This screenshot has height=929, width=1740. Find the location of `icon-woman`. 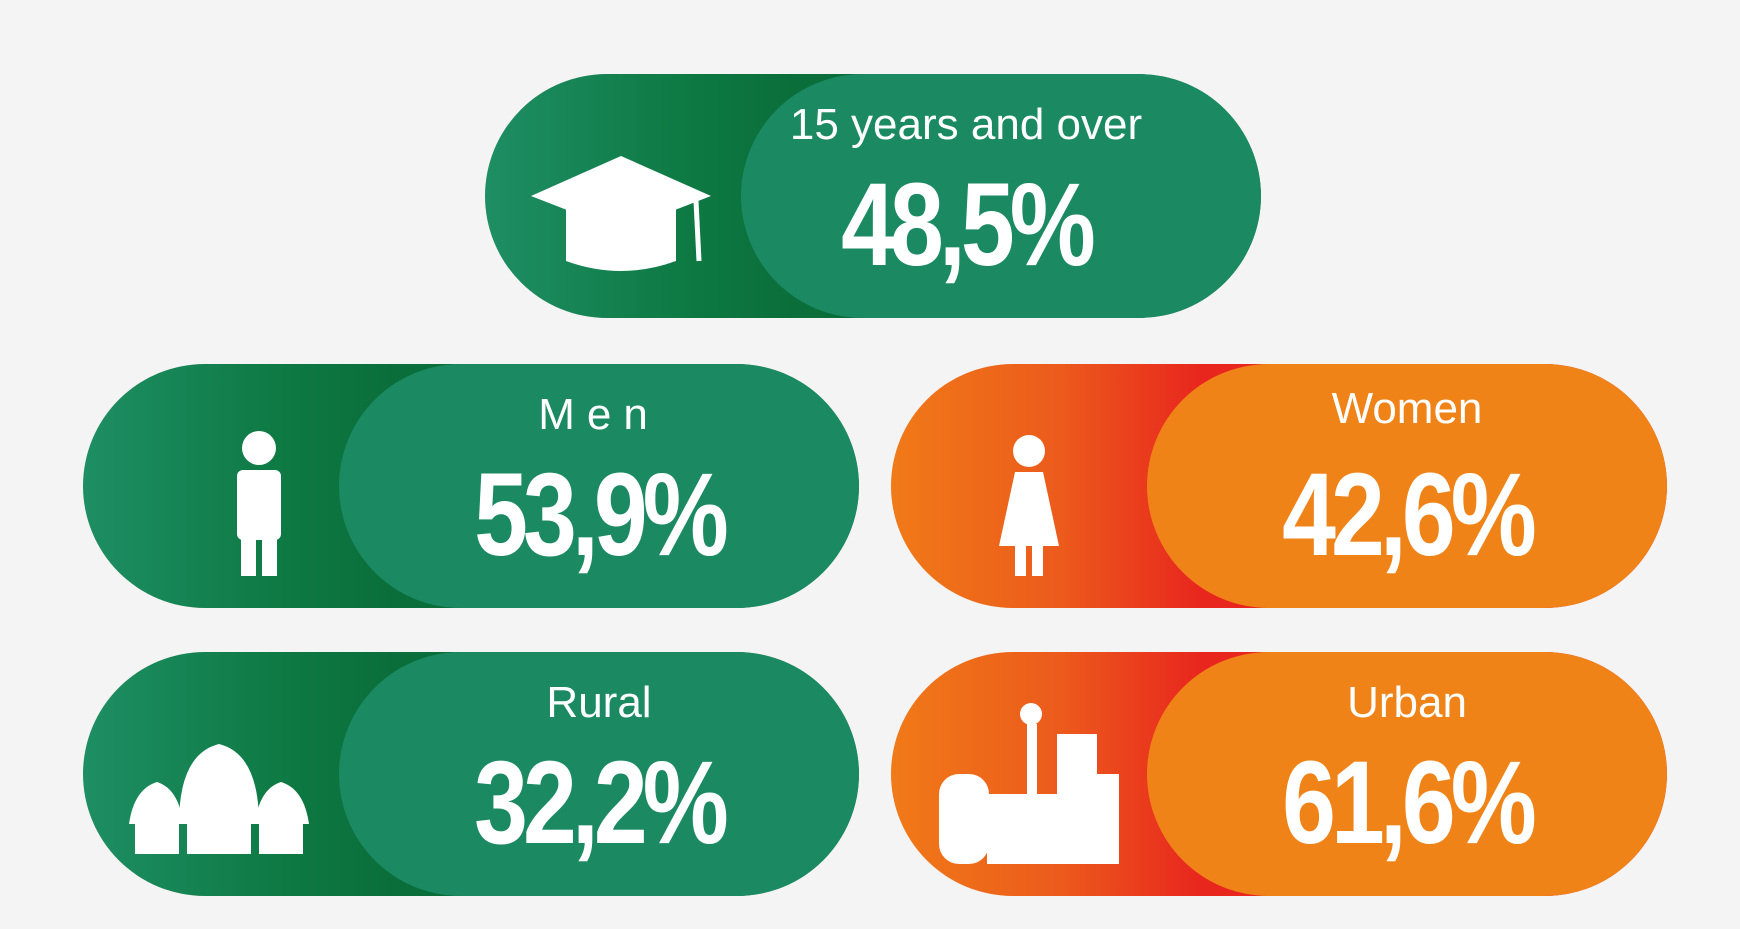

icon-woman is located at coordinates (1029, 505).